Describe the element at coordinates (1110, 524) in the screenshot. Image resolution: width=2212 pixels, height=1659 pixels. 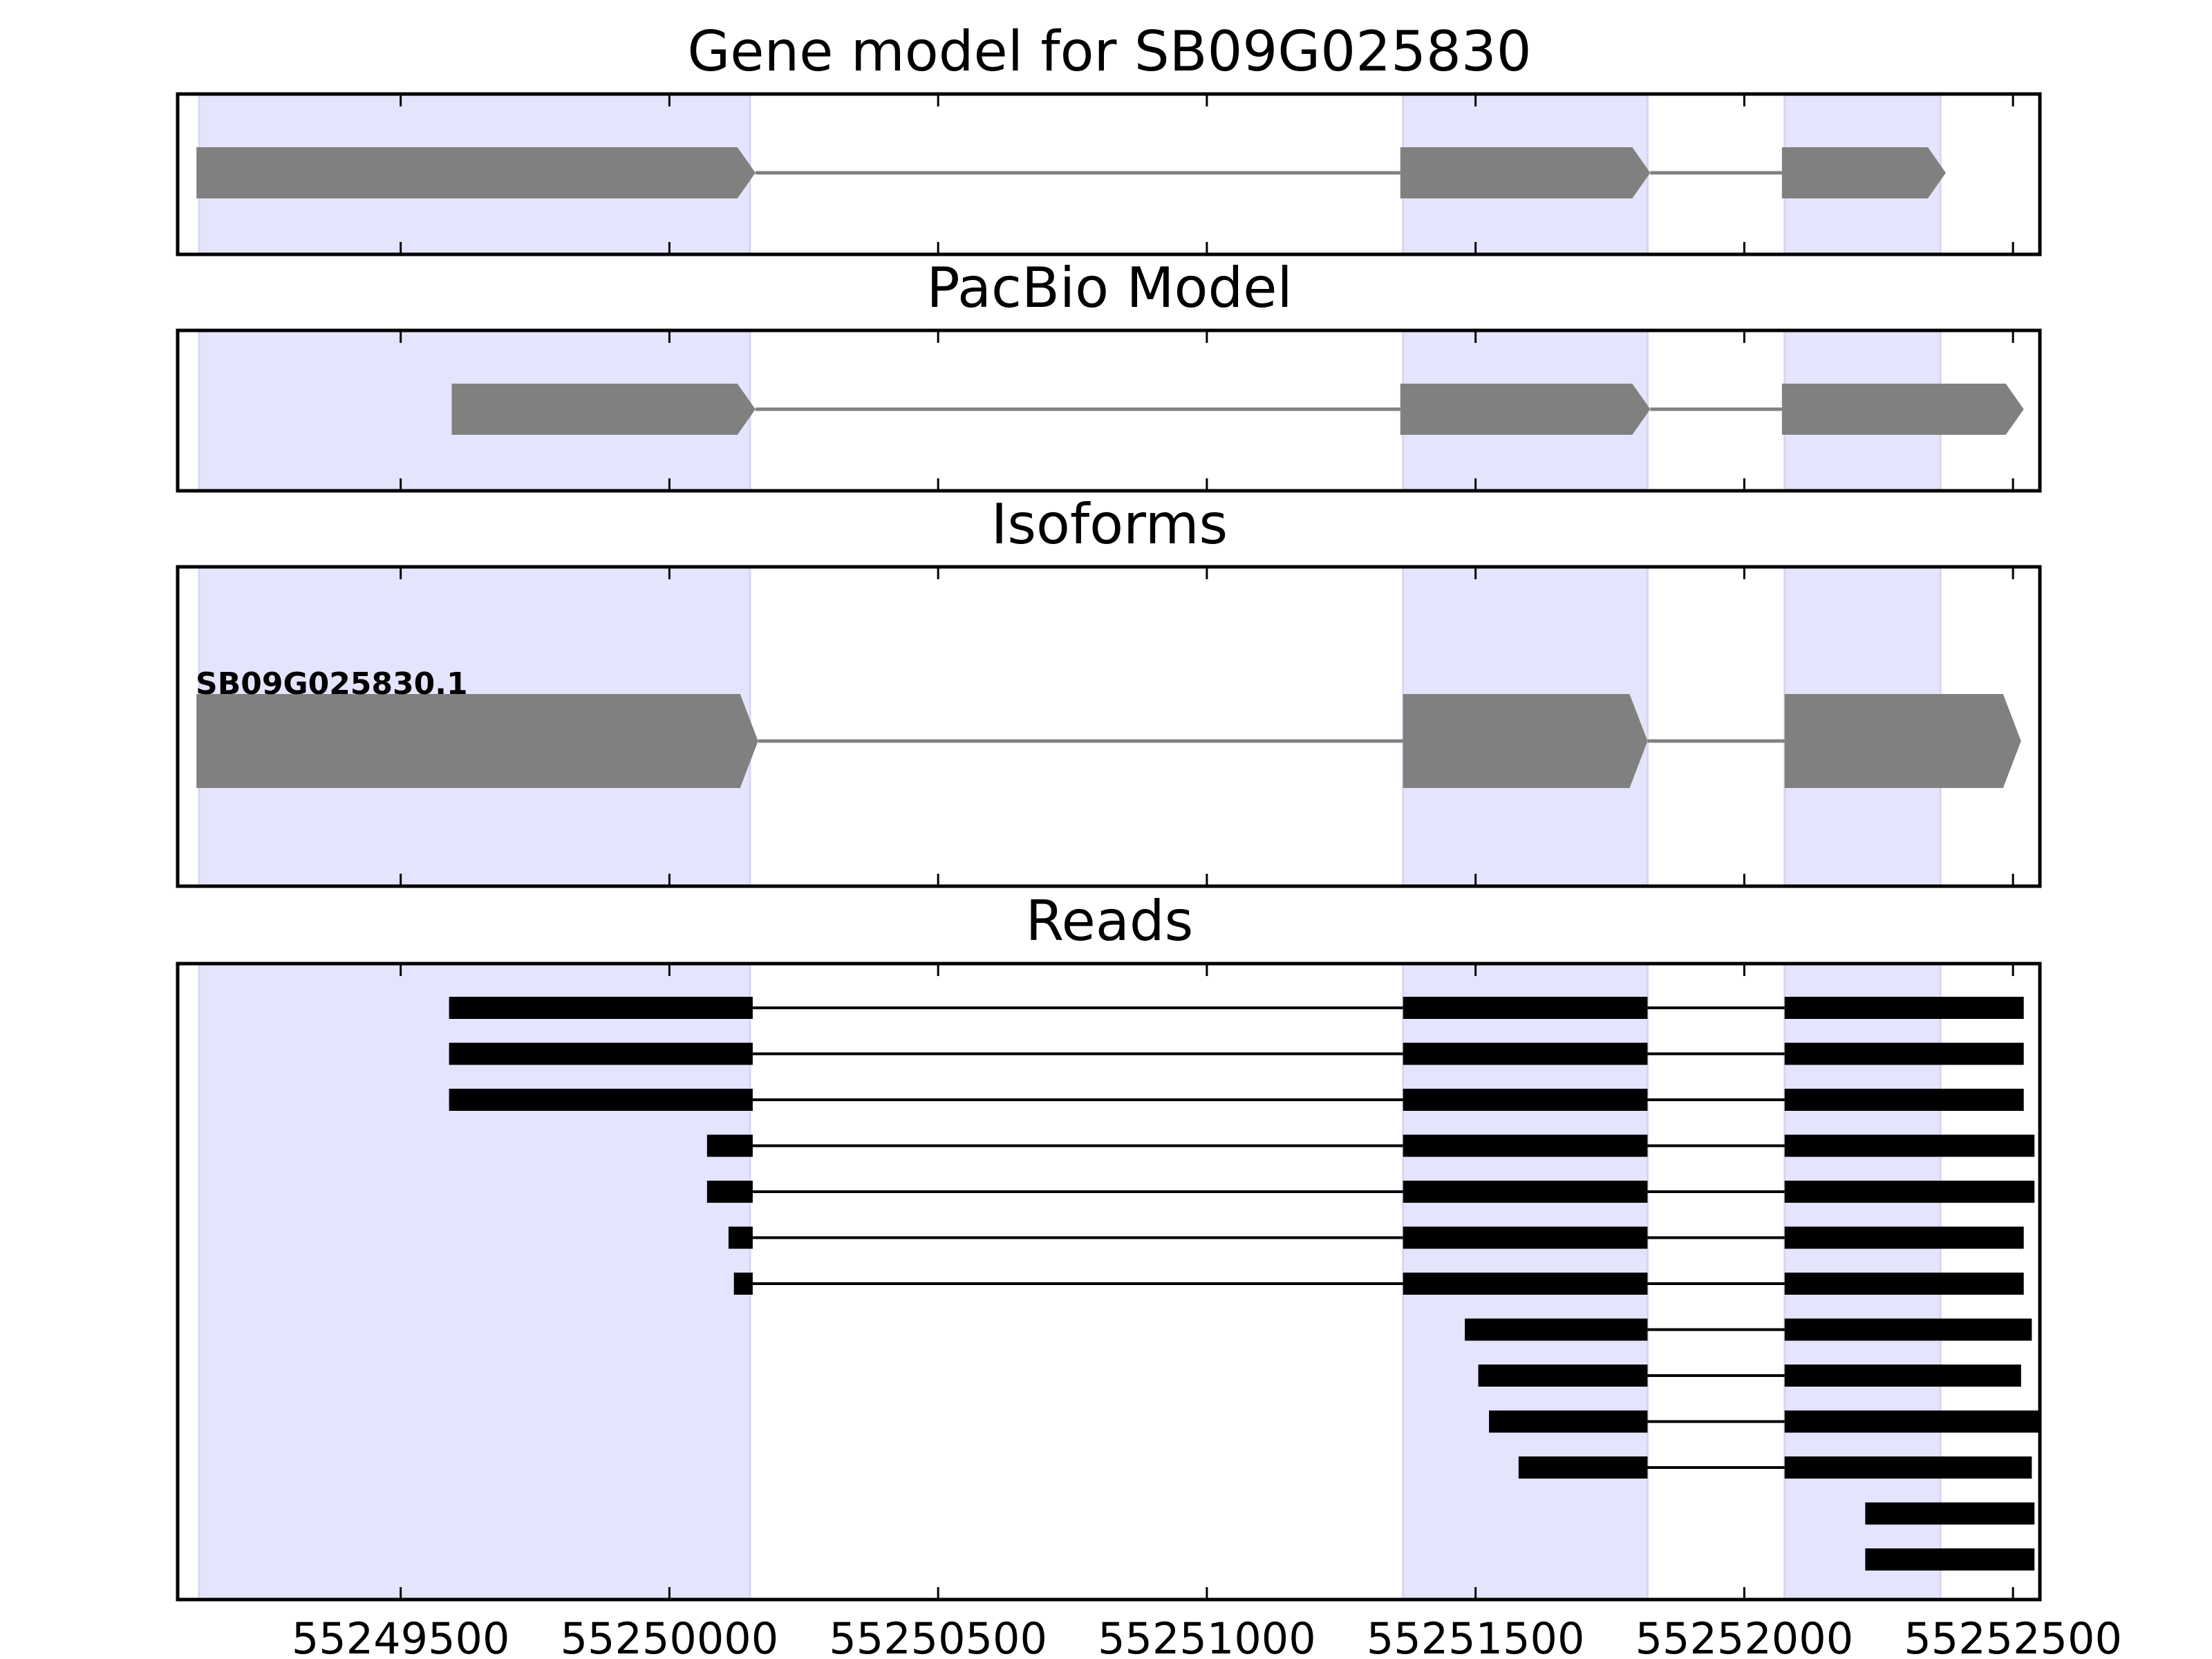
I see `isoforms-title: Isoforms` at that location.